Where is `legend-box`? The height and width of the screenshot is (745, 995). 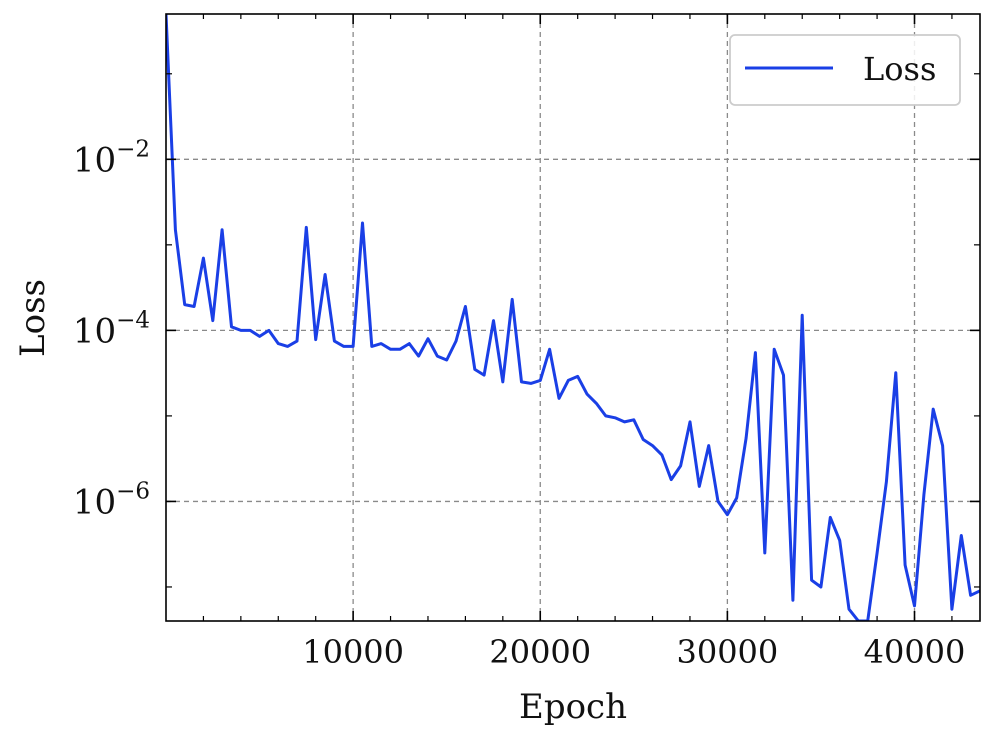
legend-box is located at coordinates (845, 70).